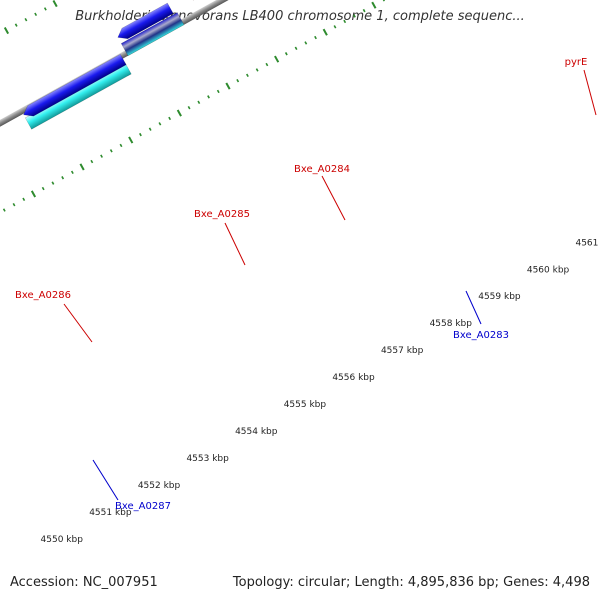 The width and height of the screenshot is (600, 600). I want to click on tick-label: 4554 kbp, so click(256, 432).